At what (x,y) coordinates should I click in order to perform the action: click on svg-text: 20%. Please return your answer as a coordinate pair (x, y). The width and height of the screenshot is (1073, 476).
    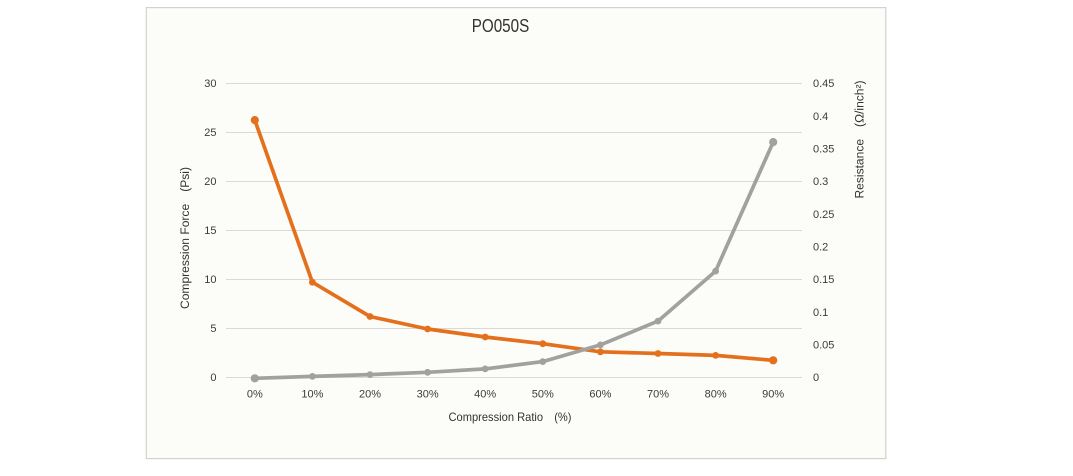
    Looking at the image, I should click on (370, 395).